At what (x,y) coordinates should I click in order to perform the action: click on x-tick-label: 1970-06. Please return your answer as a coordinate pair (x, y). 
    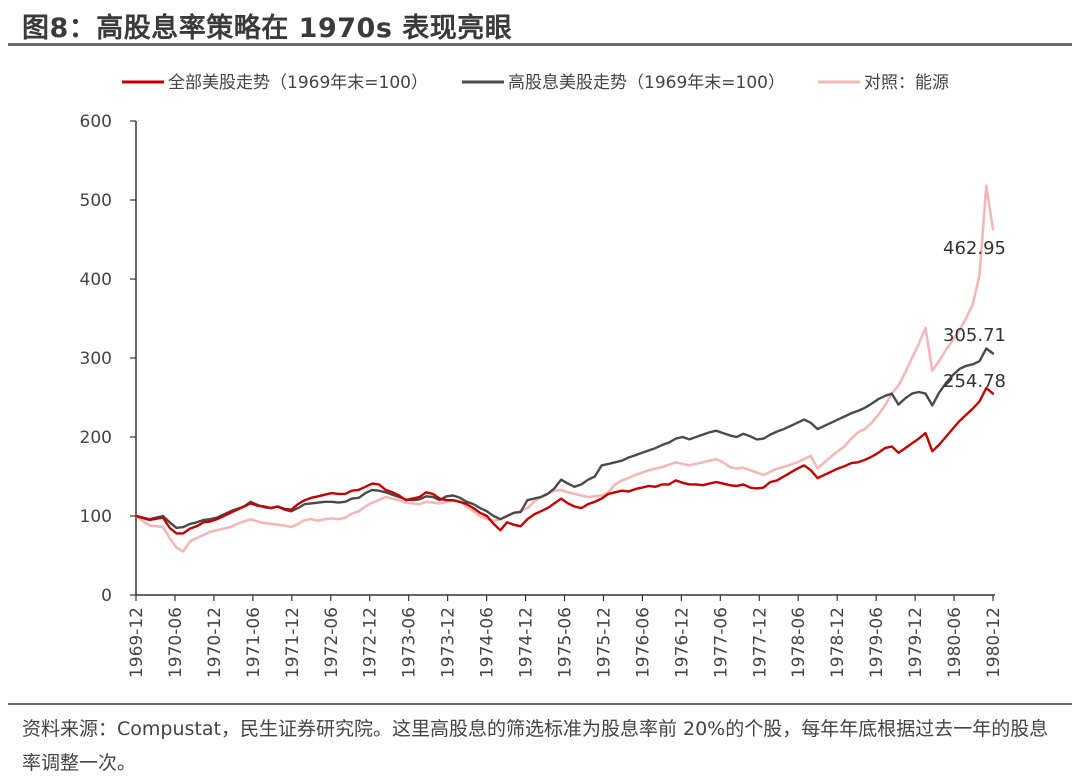
    Looking at the image, I should click on (176, 642).